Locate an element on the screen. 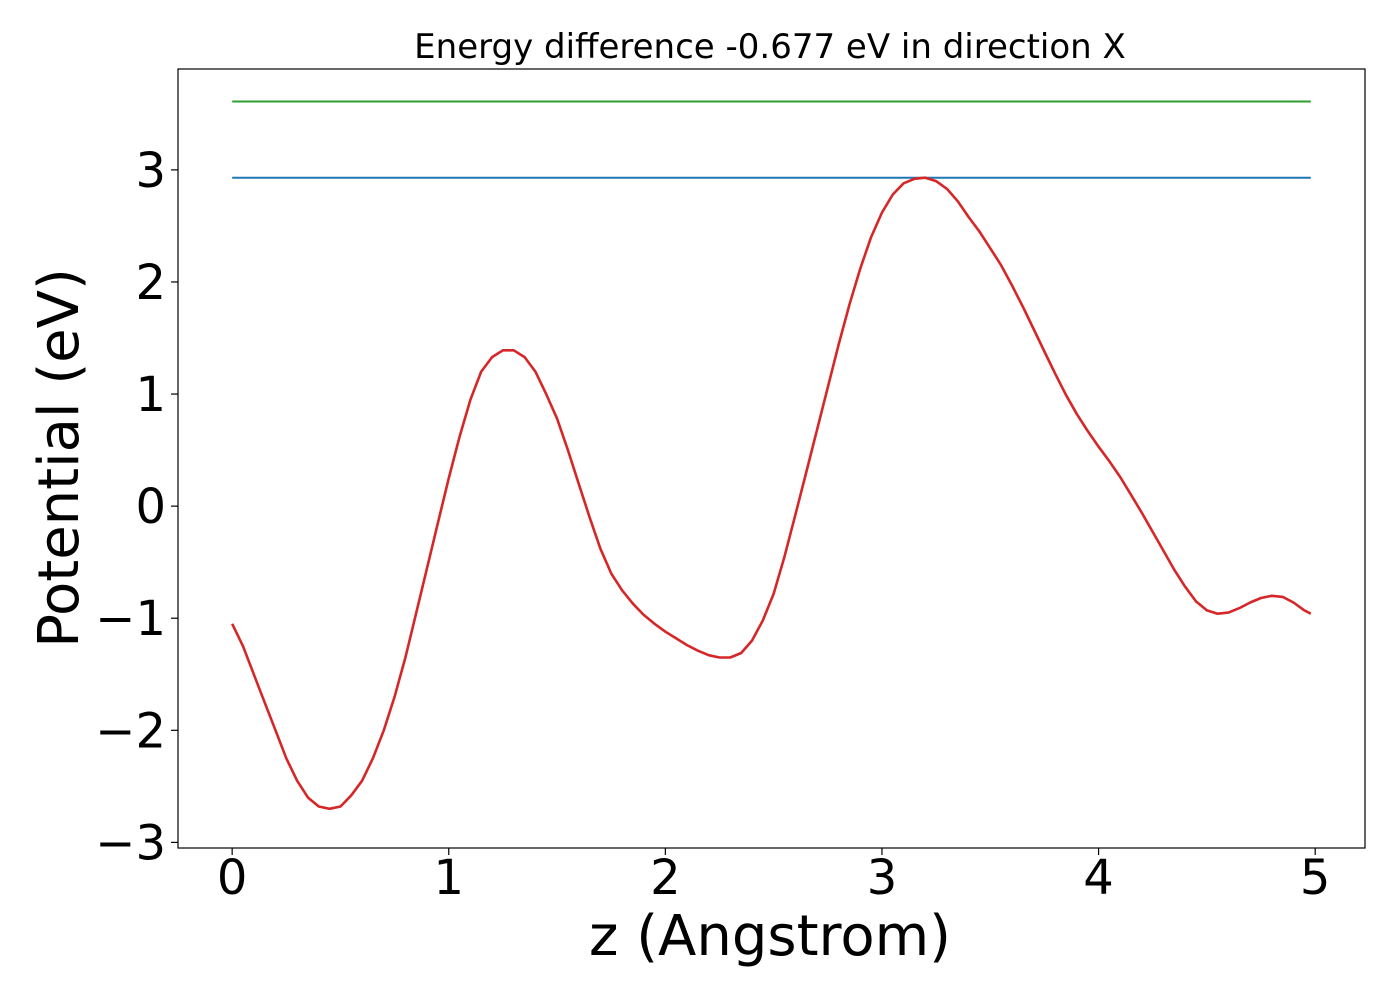 The width and height of the screenshot is (1400, 1000). y-axis: −3 −2 −1 0 1 2 3 is located at coordinates (136, 507).